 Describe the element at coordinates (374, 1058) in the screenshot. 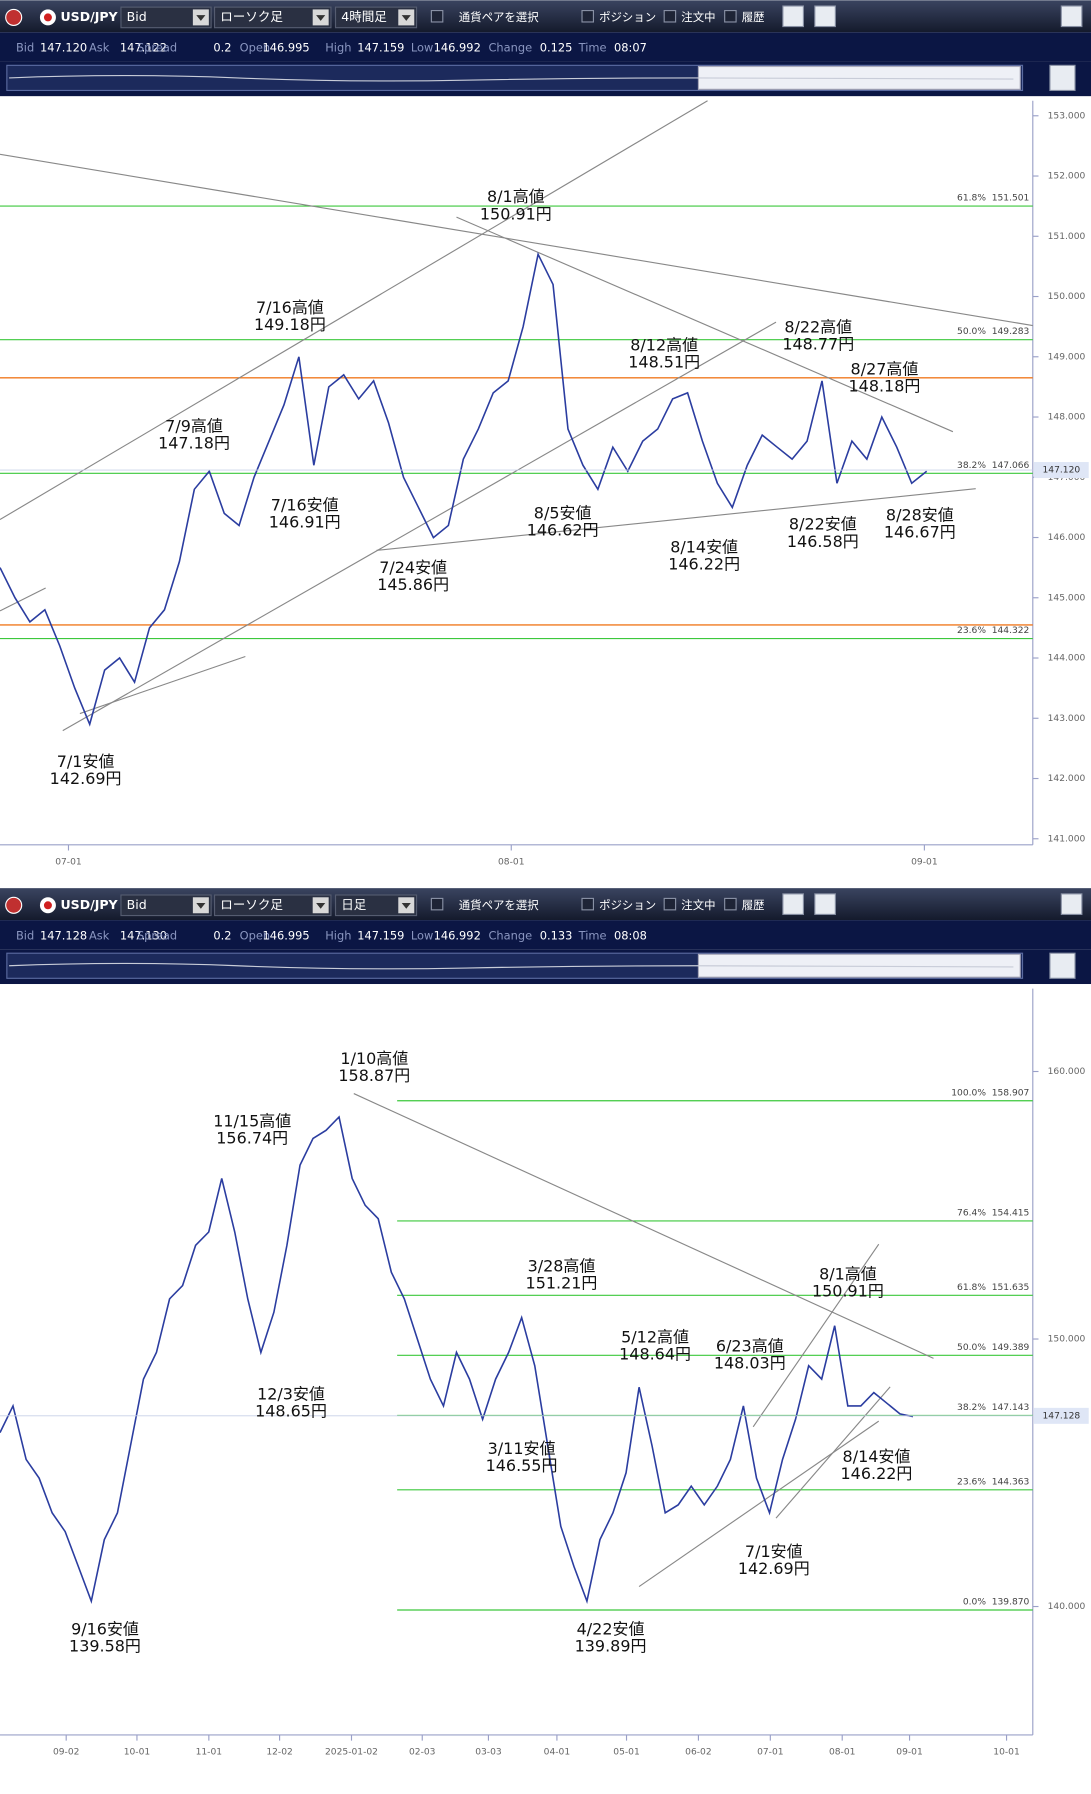

I see `annotation-title: 1/10高値` at that location.